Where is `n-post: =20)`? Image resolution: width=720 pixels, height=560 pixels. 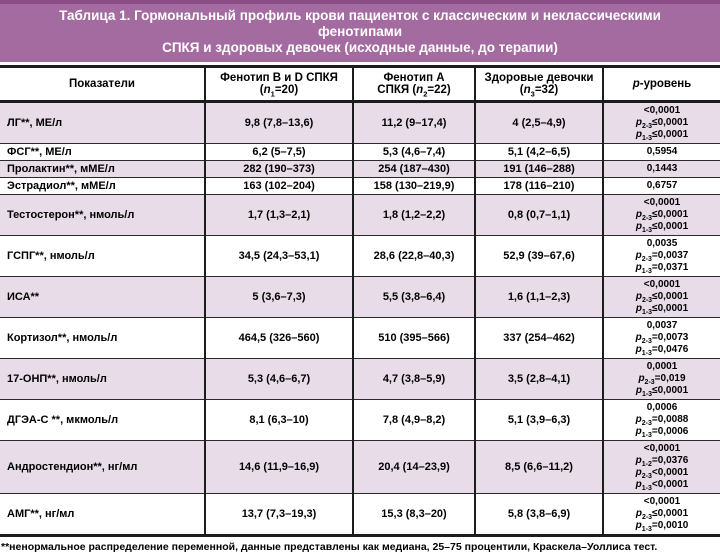 n-post: =20) is located at coordinates (286, 90).